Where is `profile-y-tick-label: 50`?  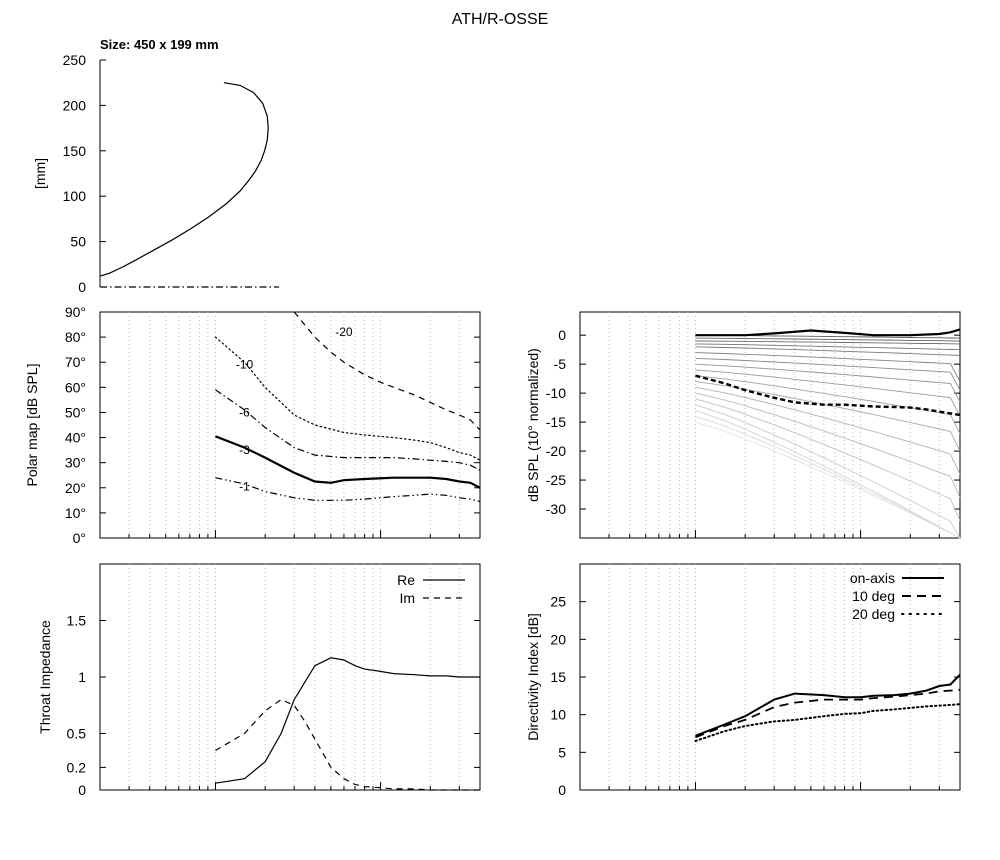 profile-y-tick-label: 50 is located at coordinates (78, 242).